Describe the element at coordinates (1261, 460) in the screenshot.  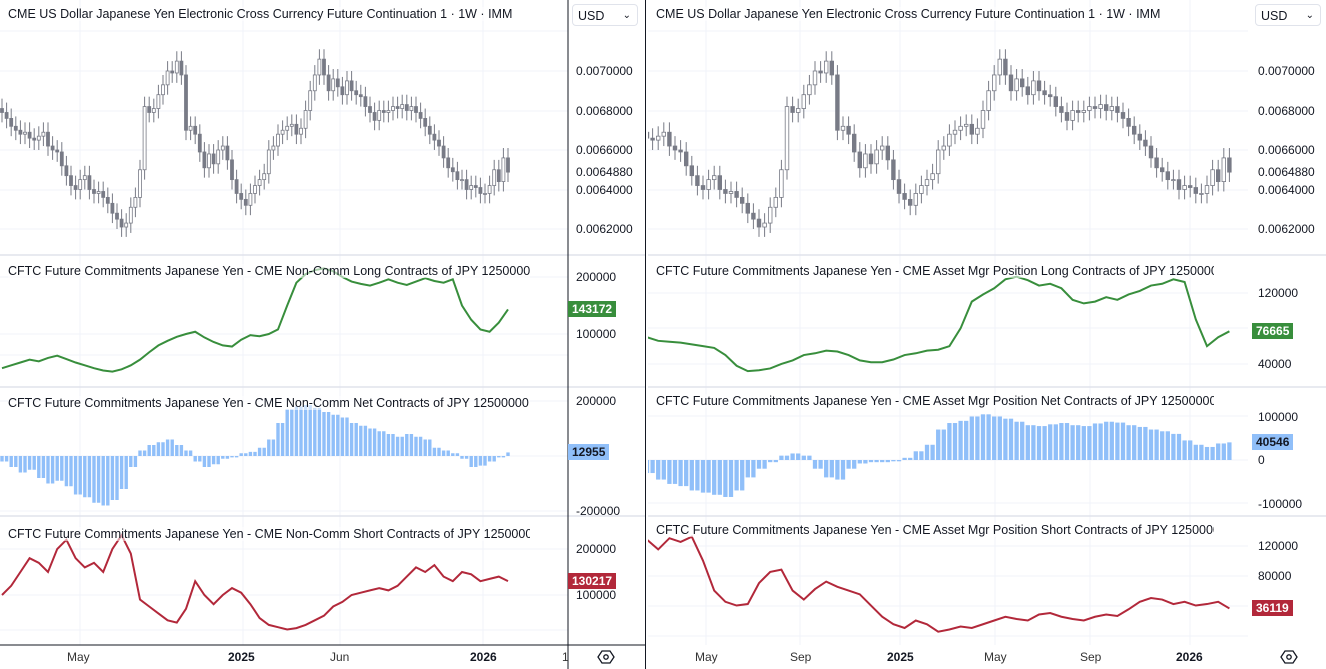
I see `net-axis-label: 0` at that location.